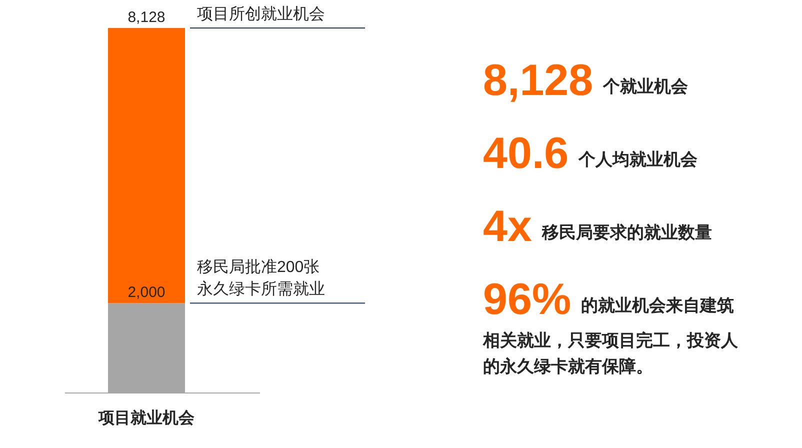 This screenshot has height=448, width=802. Describe the element at coordinates (538, 80) in the screenshot. I see `text: 8,128` at that location.